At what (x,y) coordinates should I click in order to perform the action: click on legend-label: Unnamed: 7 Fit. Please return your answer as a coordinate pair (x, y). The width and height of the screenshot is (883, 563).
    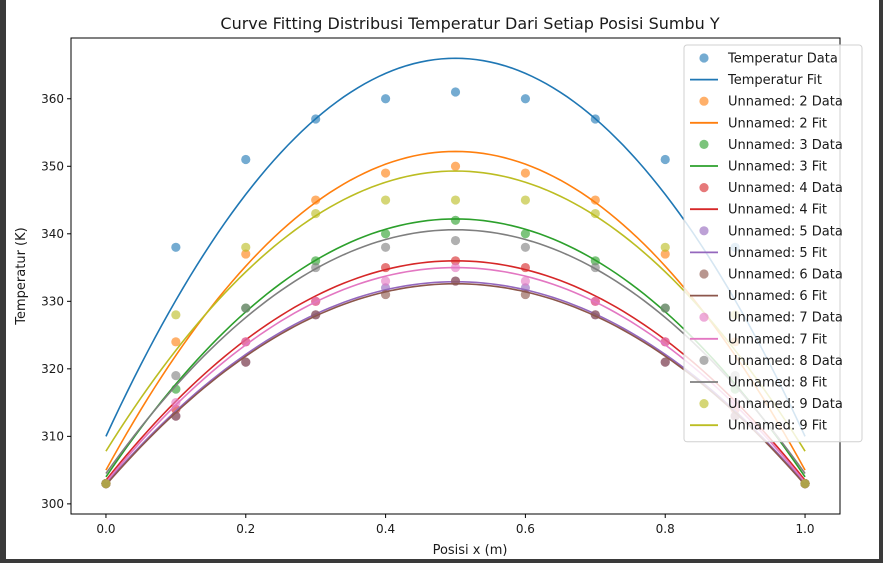
    Looking at the image, I should click on (777, 339).